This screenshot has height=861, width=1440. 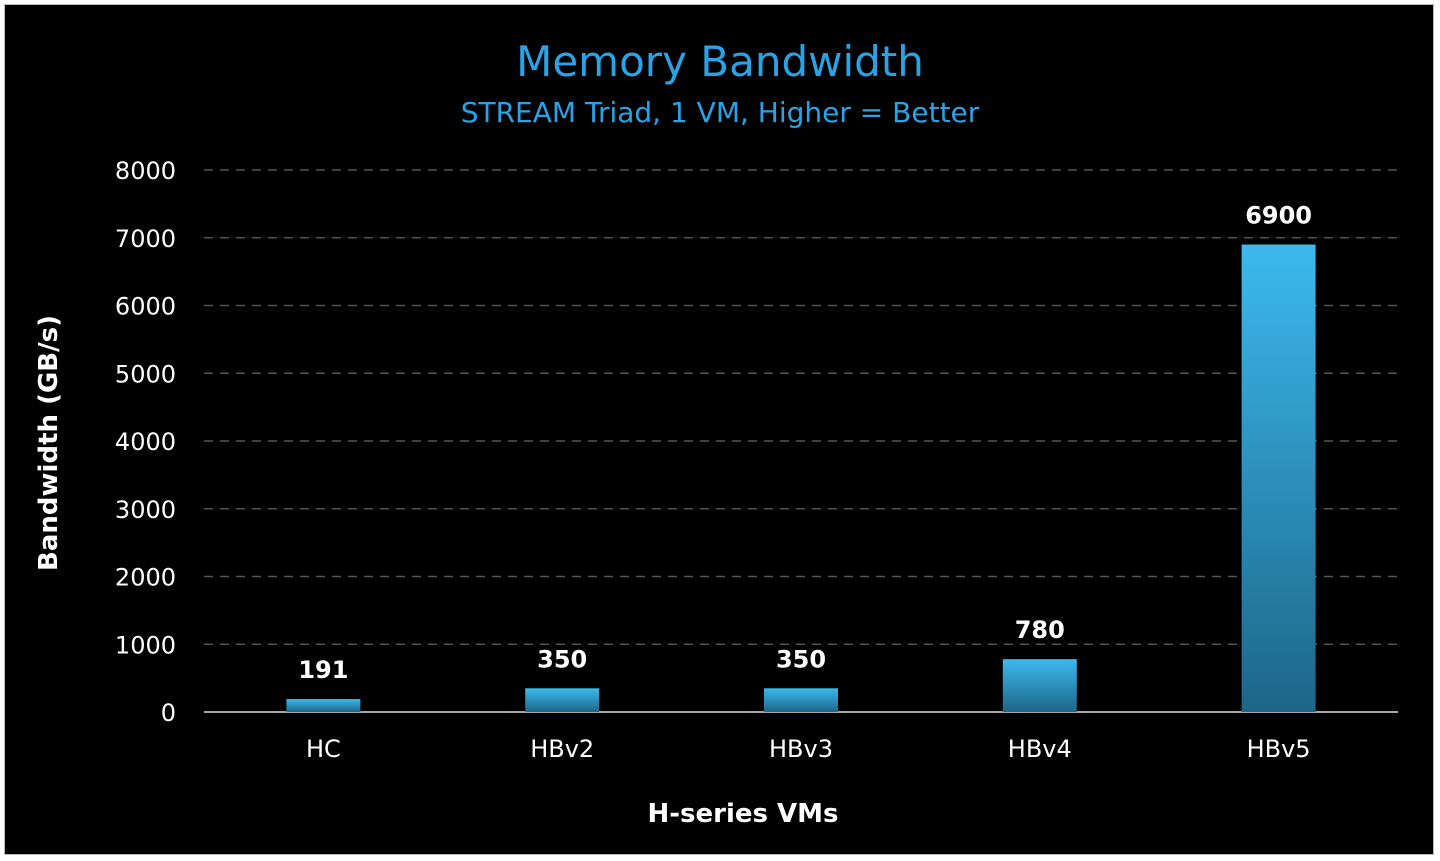 I want to click on y-tick-label: 0, so click(x=168, y=713).